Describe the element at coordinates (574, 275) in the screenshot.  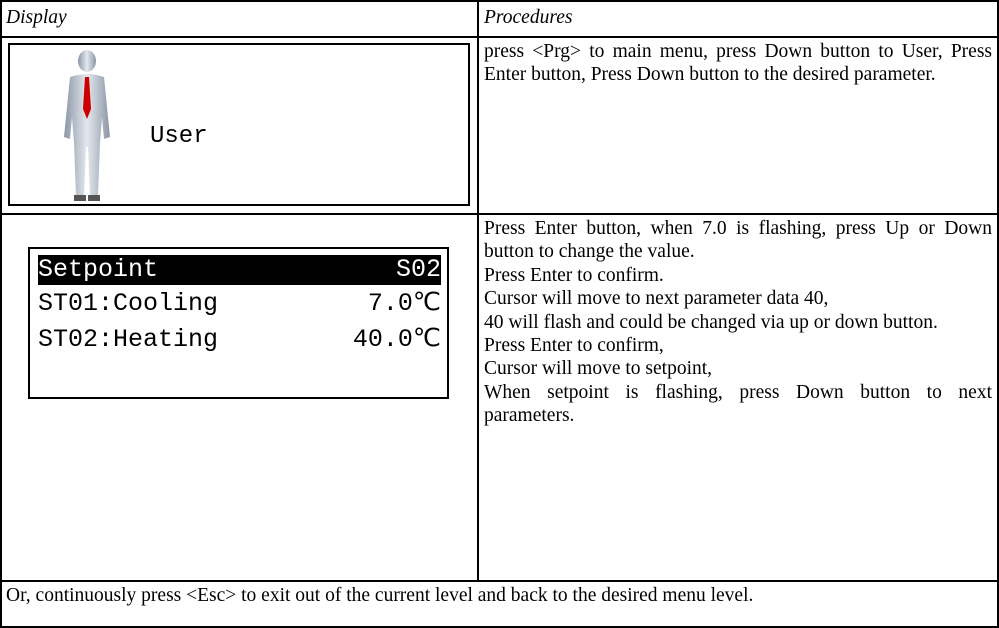
I see `procedure-line: Press Enter to confirm.` at that location.